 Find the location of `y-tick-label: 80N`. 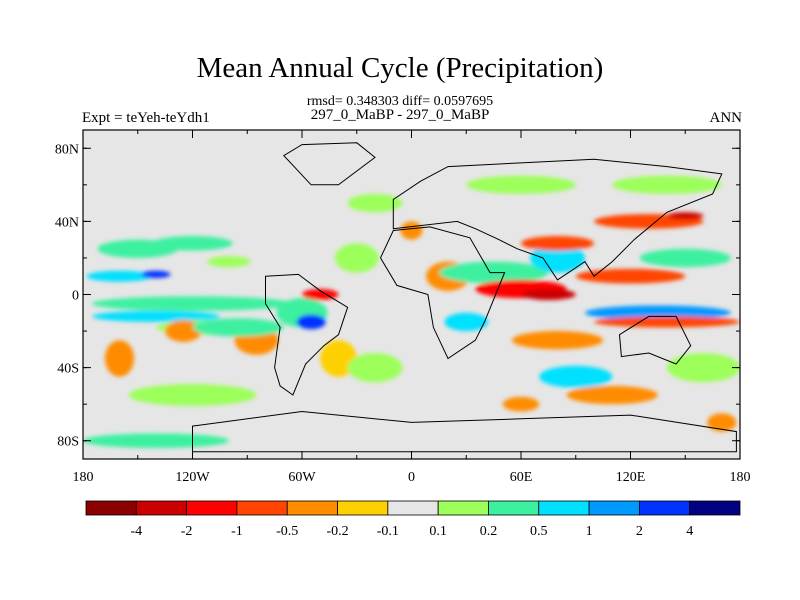

y-tick-label: 80N is located at coordinates (67, 149).